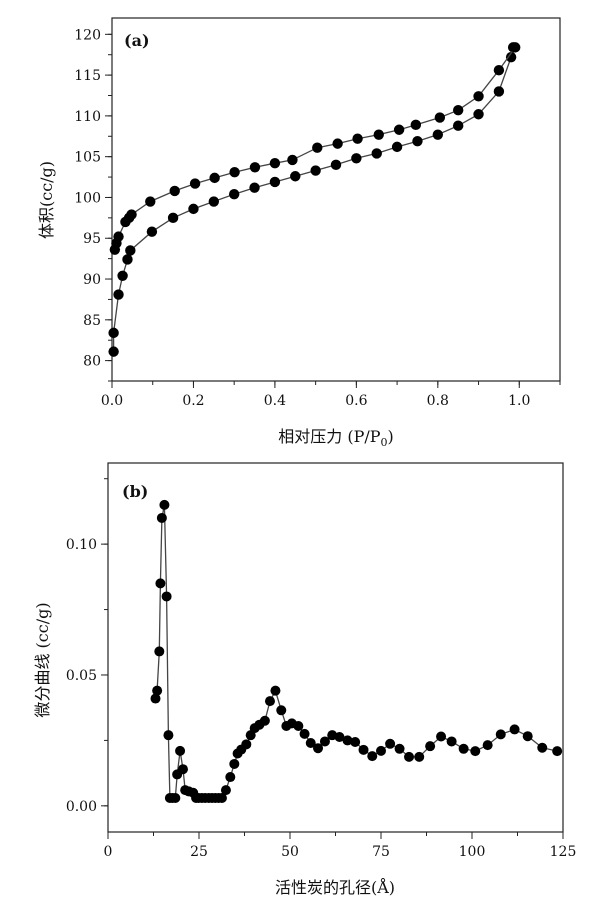 The width and height of the screenshot is (600, 917). What do you see at coordinates (199, 852) in the screenshot?
I see `x-tick-label: 25` at bounding box center [199, 852].